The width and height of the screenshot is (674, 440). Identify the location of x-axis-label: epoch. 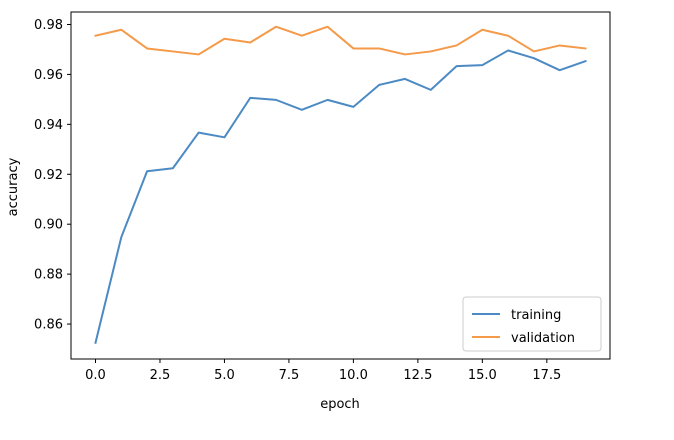
(340, 404).